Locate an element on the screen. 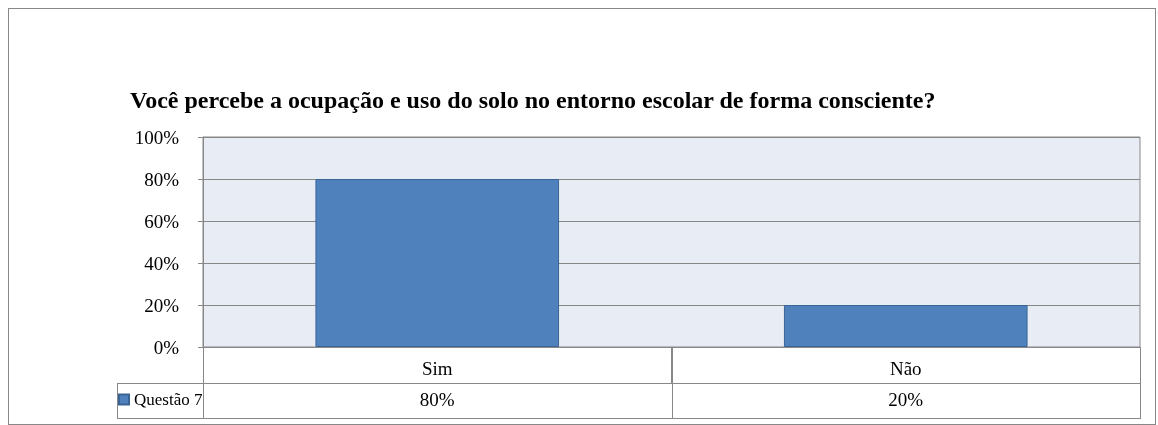 This screenshot has height=425, width=1158. y-tick-label: 20% is located at coordinates (162, 305).